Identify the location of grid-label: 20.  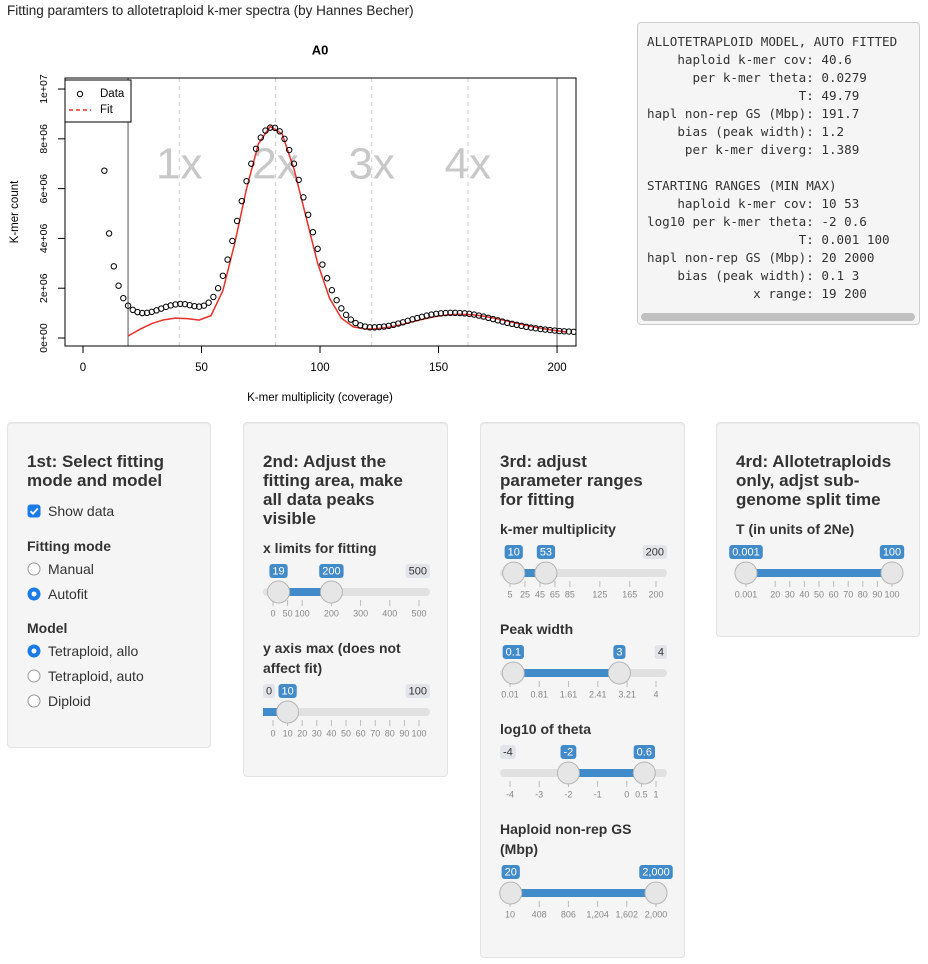
(302, 733).